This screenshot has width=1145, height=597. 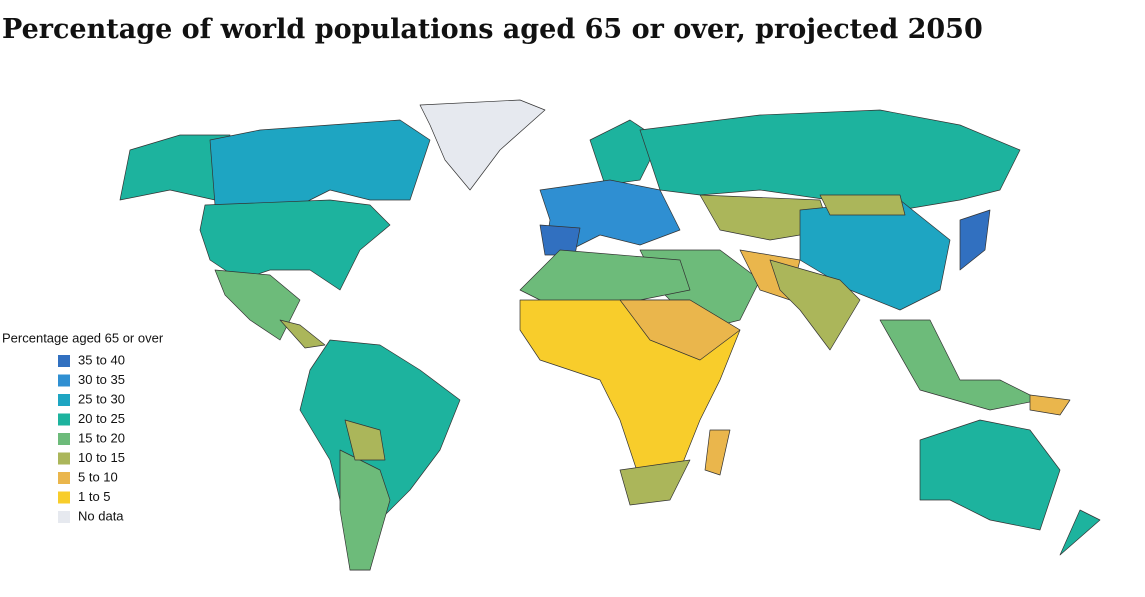 I want to click on legend-label: 25 to 30, so click(x=101, y=398).